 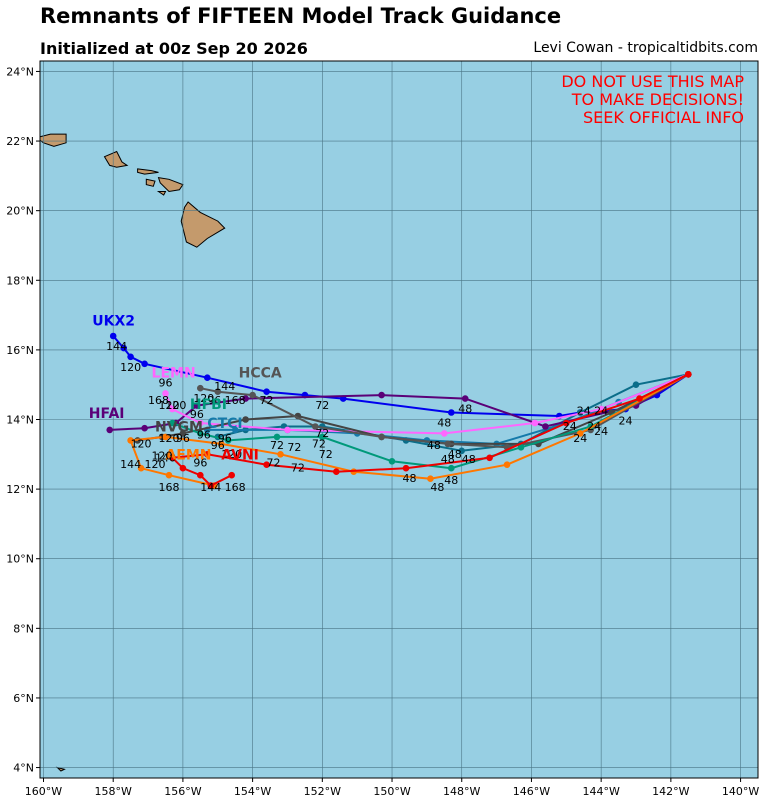 I want to click on warning-line: DO NOT USE THIS MAP, so click(x=652, y=81).